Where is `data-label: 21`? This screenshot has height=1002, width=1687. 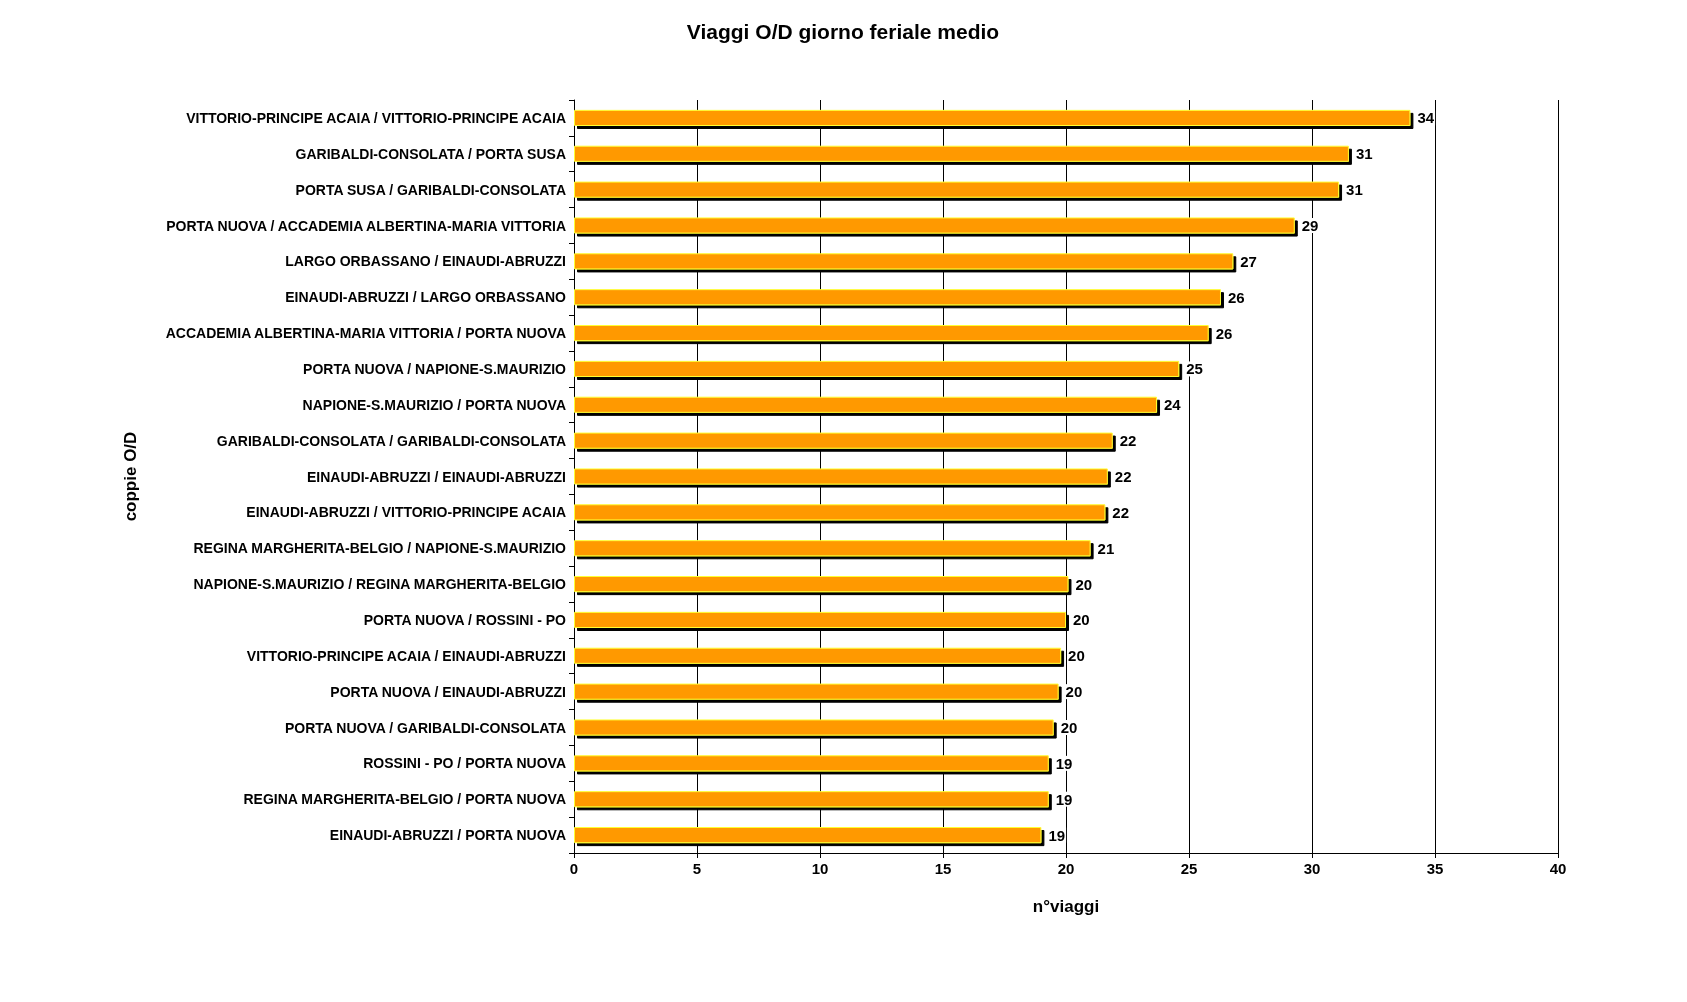 data-label: 21 is located at coordinates (1106, 548).